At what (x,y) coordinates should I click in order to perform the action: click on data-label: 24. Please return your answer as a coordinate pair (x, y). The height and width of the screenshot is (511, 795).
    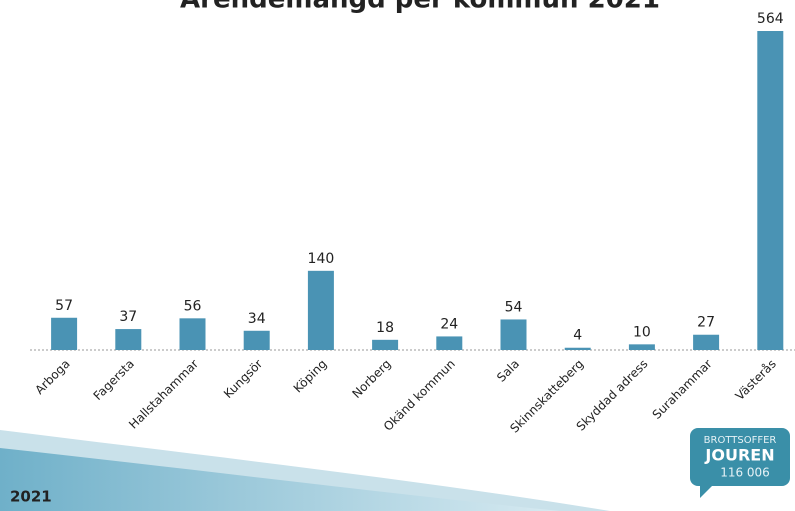
    Looking at the image, I should click on (449, 324).